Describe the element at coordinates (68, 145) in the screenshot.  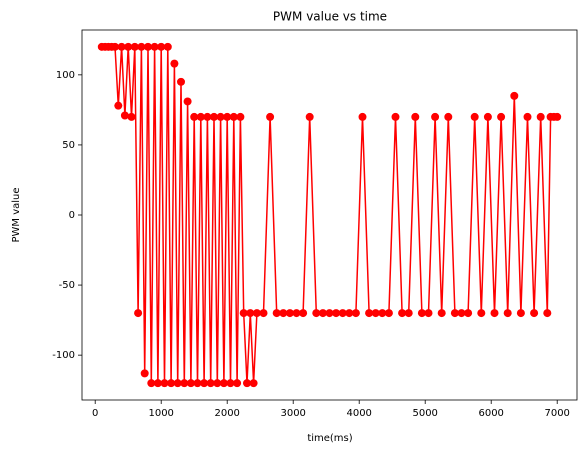
I see `y-tick-label: 50` at that location.